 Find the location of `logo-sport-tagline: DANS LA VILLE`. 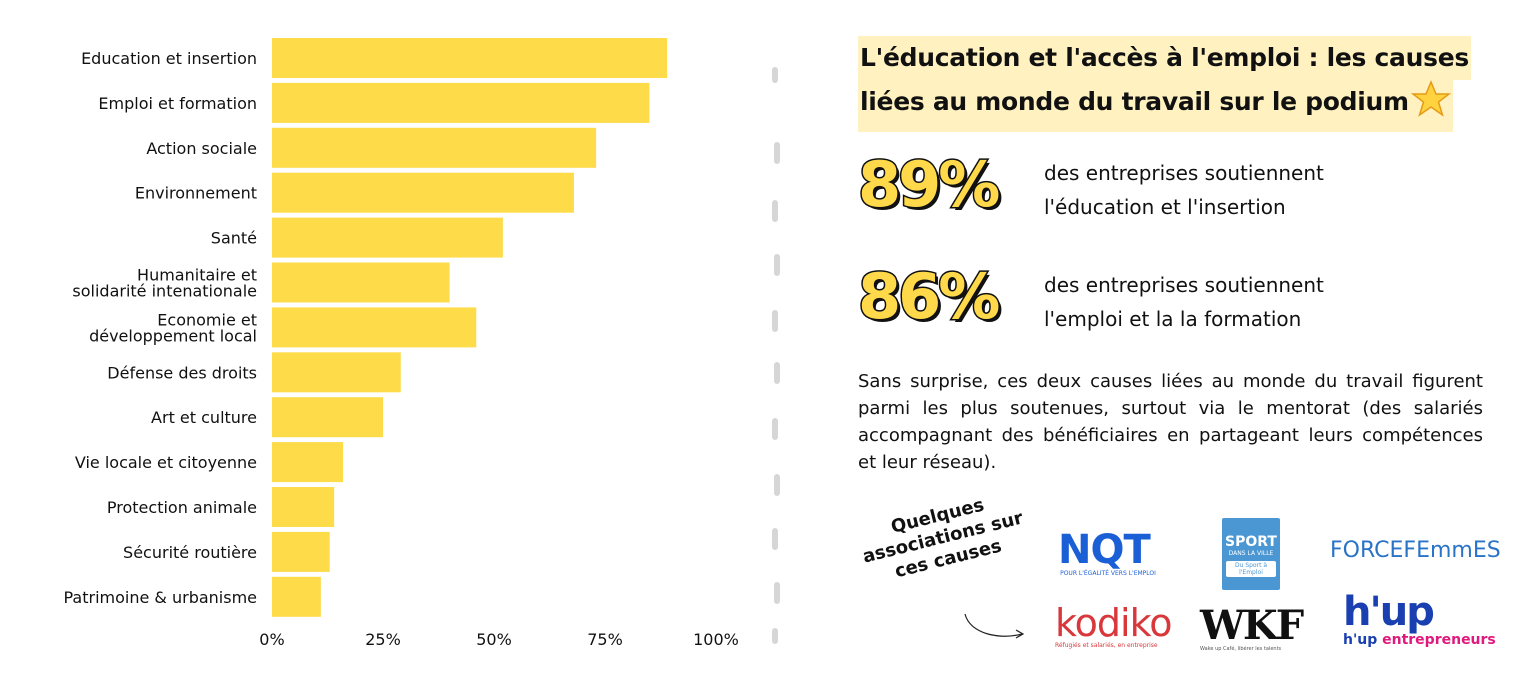

logo-sport-tagline: DANS LA VILLE is located at coordinates (1251, 553).